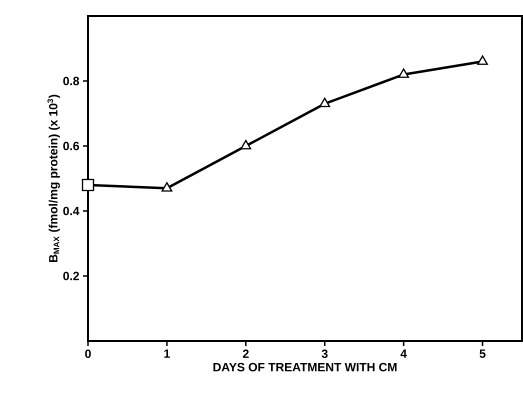 The image size is (523, 401). What do you see at coordinates (71, 146) in the screenshot?
I see `y-tick-label: 0.6` at bounding box center [71, 146].